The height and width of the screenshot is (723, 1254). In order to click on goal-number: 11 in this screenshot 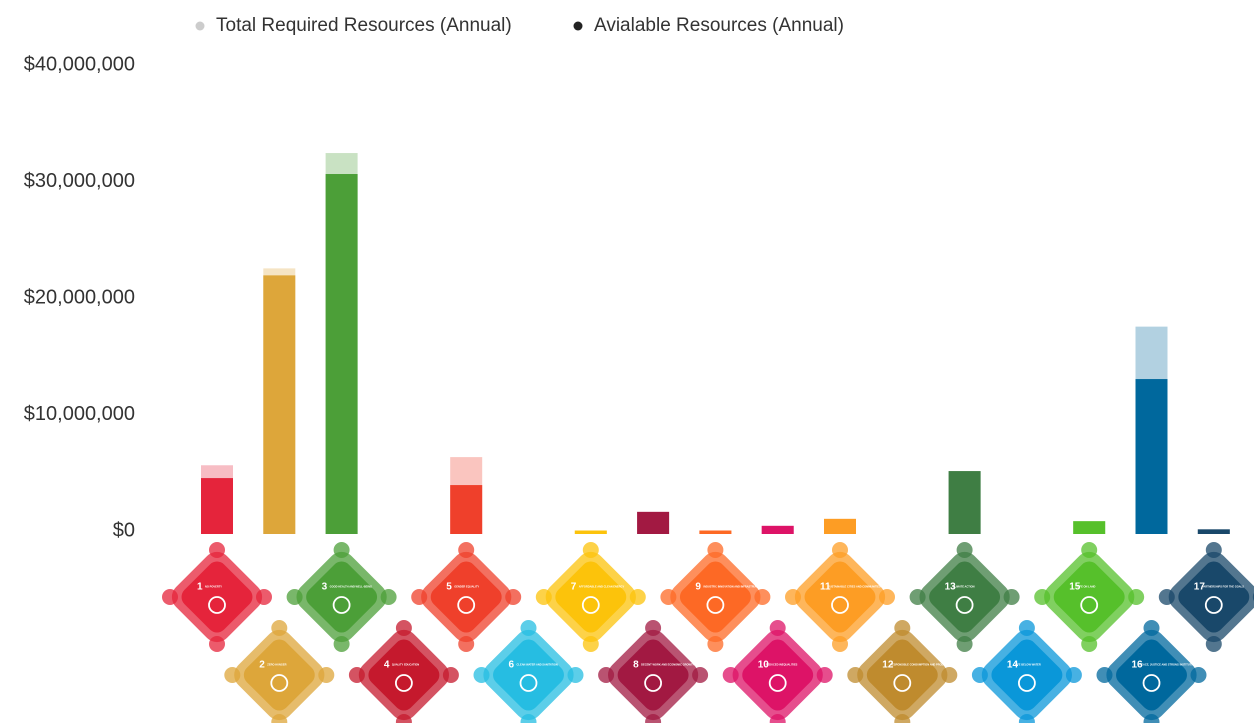, I will do `click(825, 587)`.